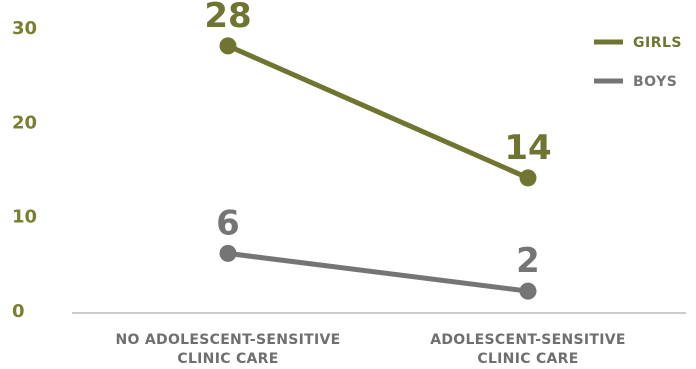 The image size is (696, 369). Describe the element at coordinates (657, 43) in the screenshot. I see `legend-label-girls: GIRLS` at that location.